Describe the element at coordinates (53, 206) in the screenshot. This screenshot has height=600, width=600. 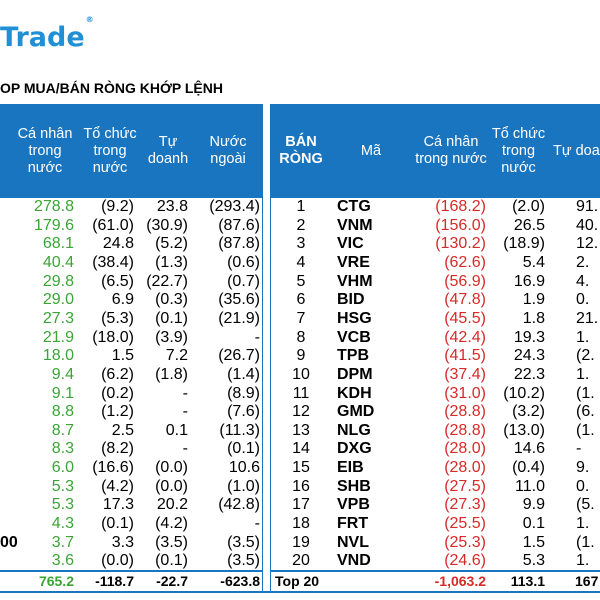
I see `ca-nhan-value: 278.8` at that location.